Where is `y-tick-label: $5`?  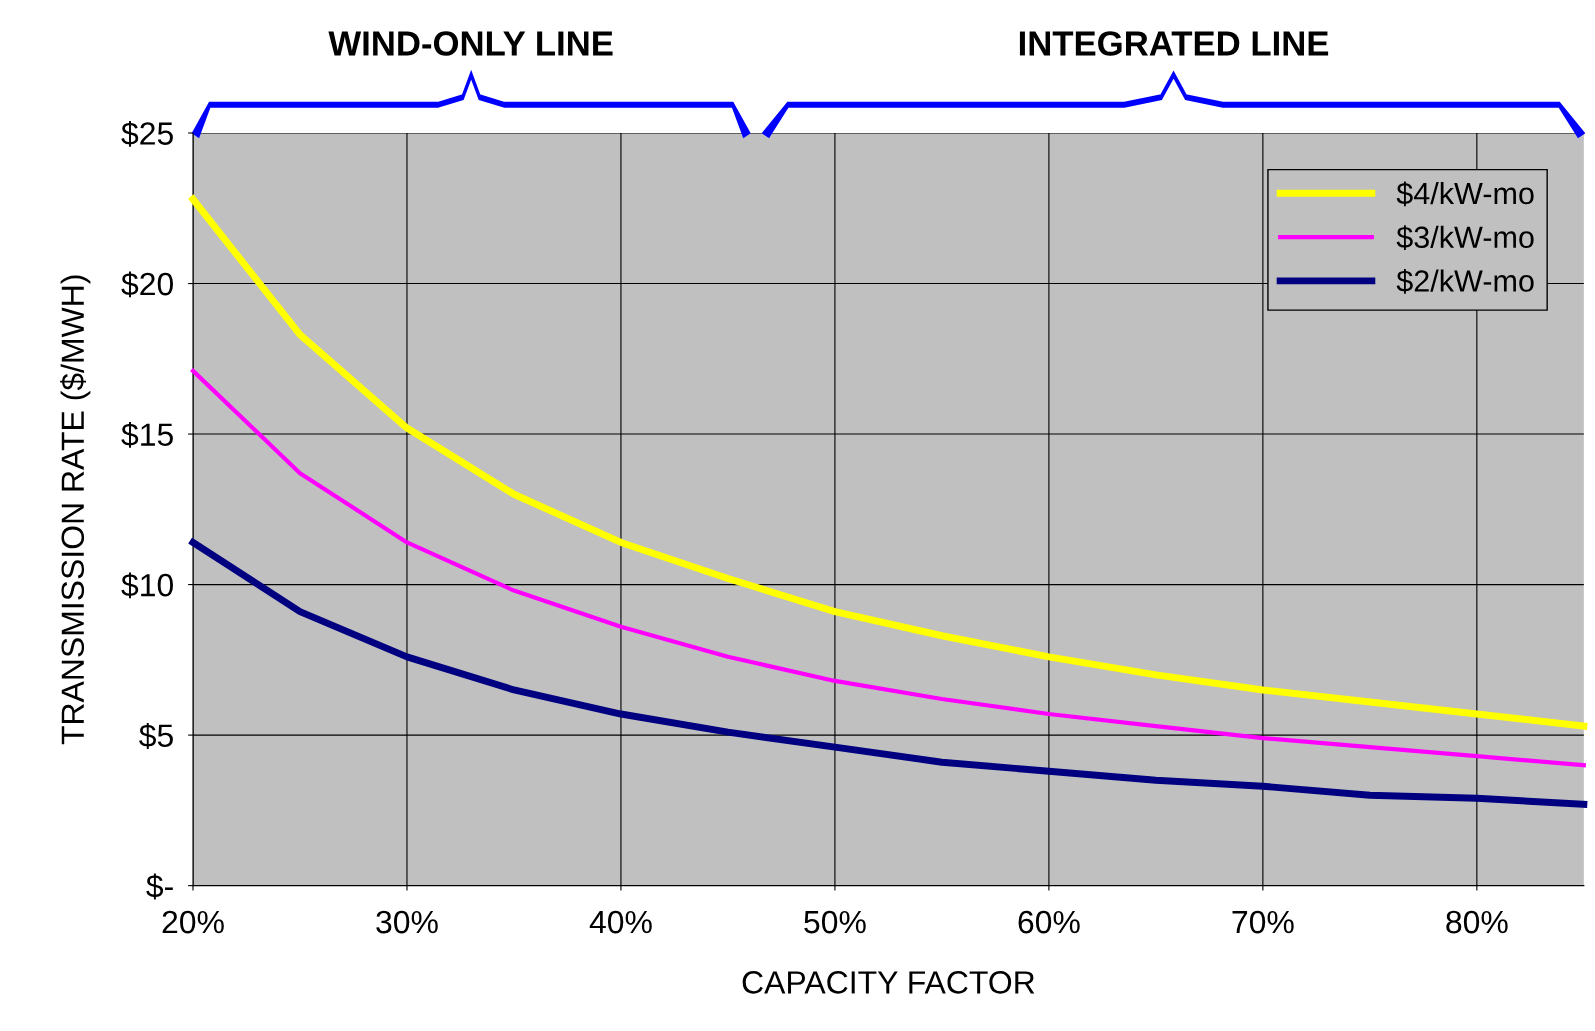 y-tick-label: $5 is located at coordinates (156, 736).